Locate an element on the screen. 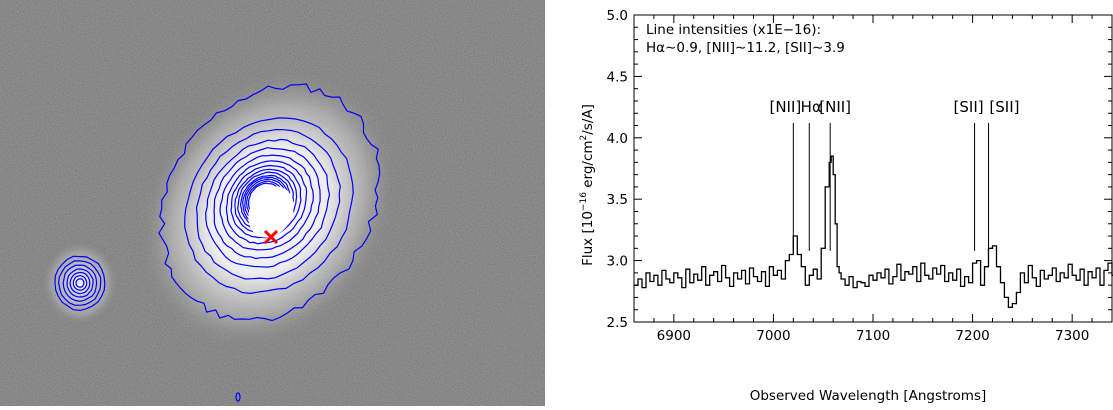 The height and width of the screenshot is (410, 1113). y-tick-label: 3.5 is located at coordinates (617, 200).